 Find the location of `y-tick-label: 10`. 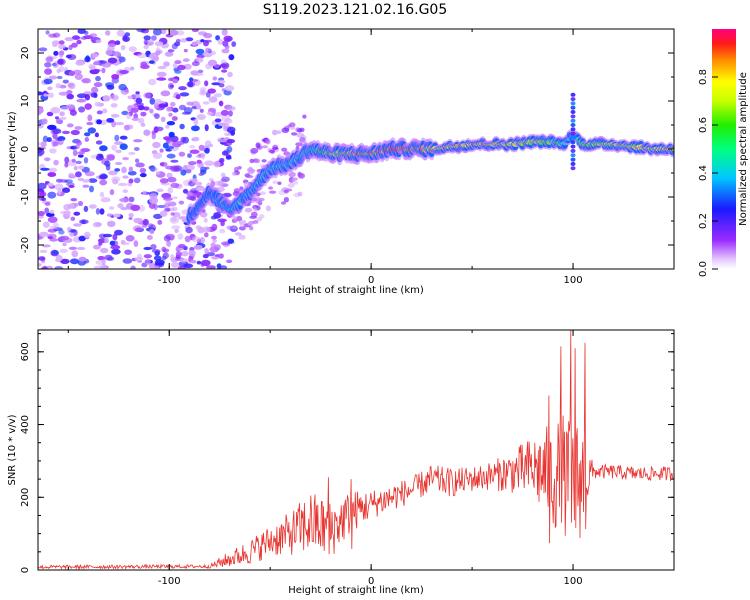

y-tick-label: 10 is located at coordinates (25, 101).